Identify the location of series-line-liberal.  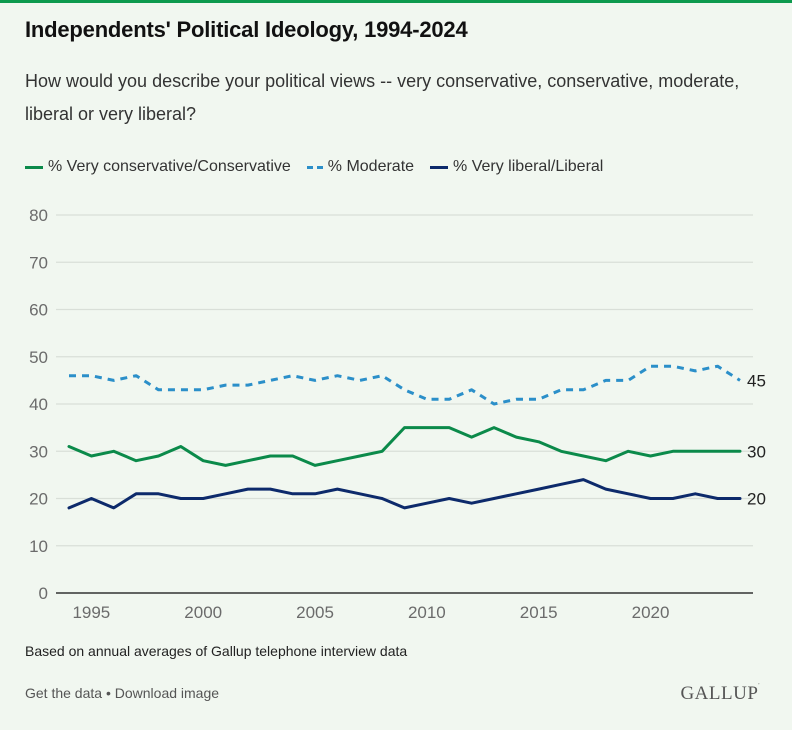
(404, 494).